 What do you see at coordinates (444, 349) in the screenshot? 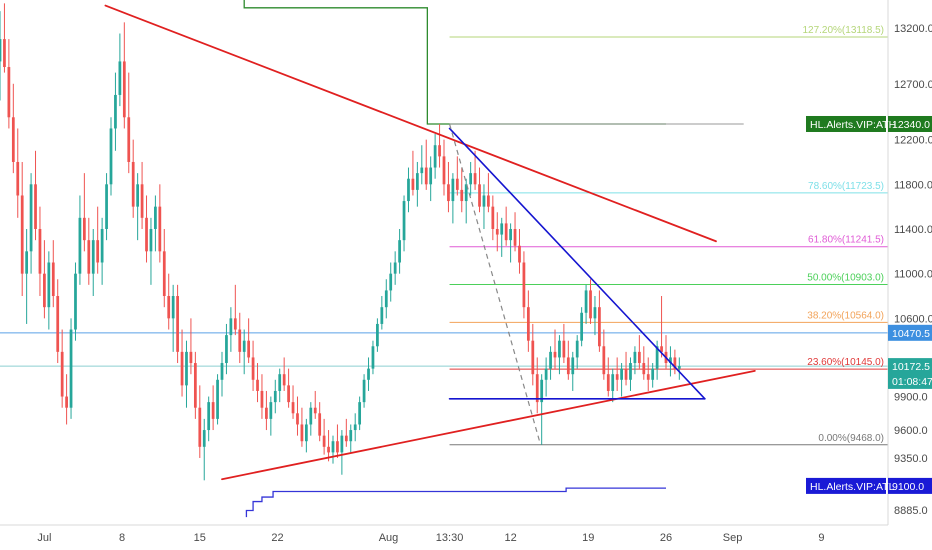
I see `horizontal-price-lines` at bounding box center [444, 349].